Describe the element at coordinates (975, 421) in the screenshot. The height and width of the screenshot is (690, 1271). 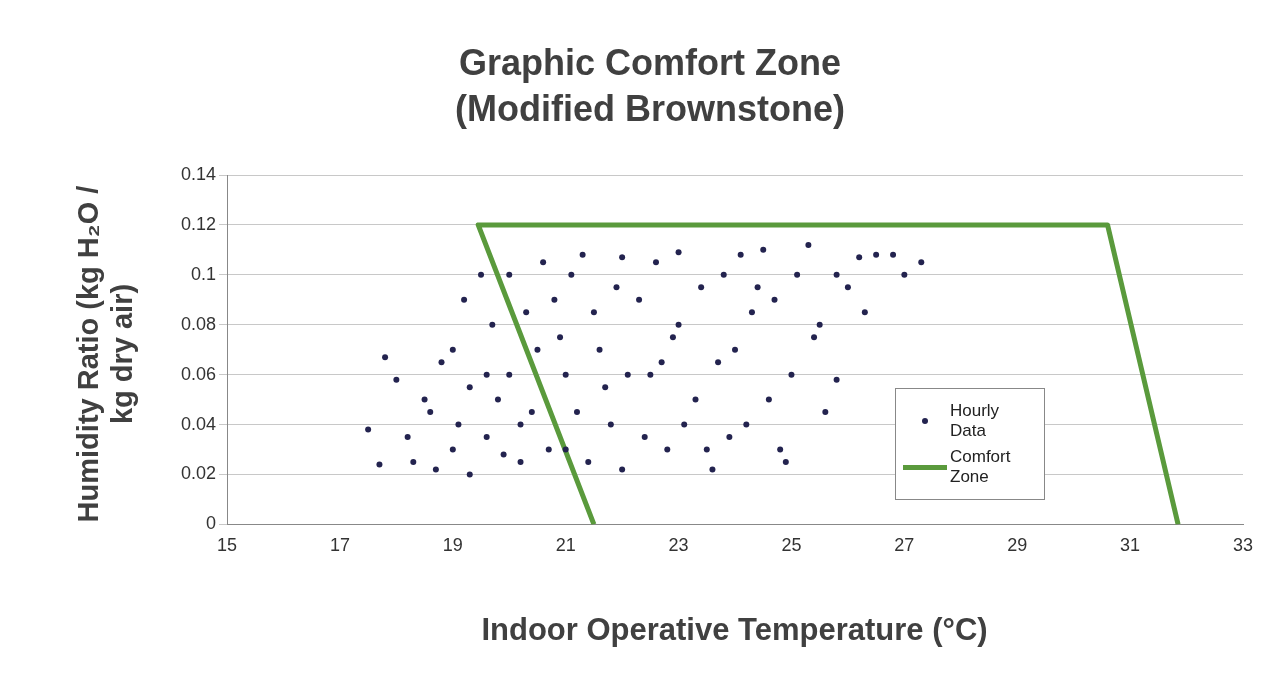
I see `legend-label: Hourly Data` at that location.